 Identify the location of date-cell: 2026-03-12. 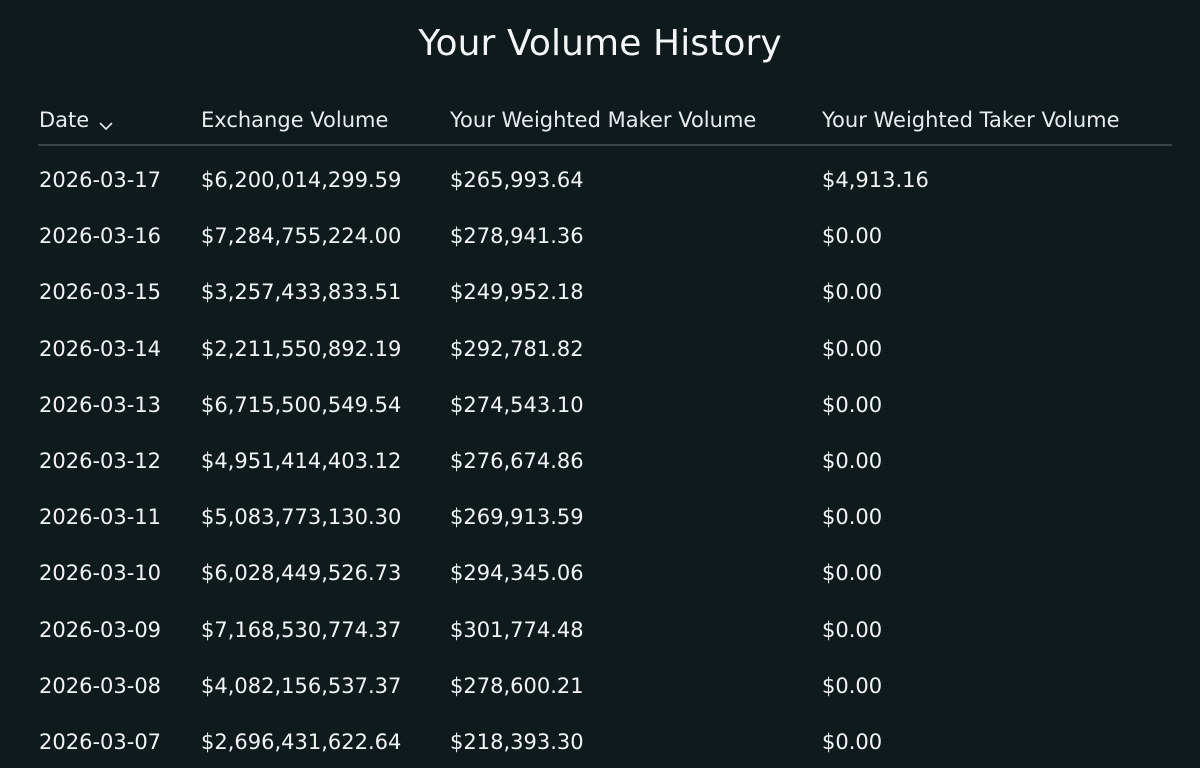
(100, 460).